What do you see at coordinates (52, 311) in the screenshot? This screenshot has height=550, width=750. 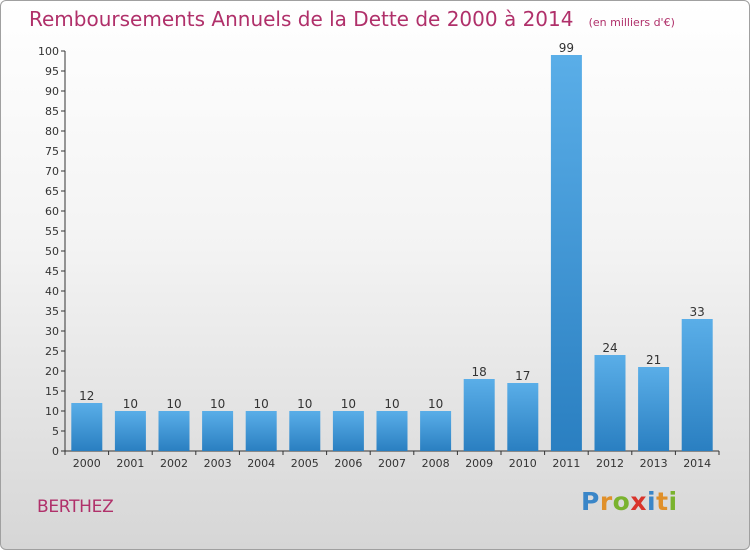 I see `y-tick-label: 35` at bounding box center [52, 311].